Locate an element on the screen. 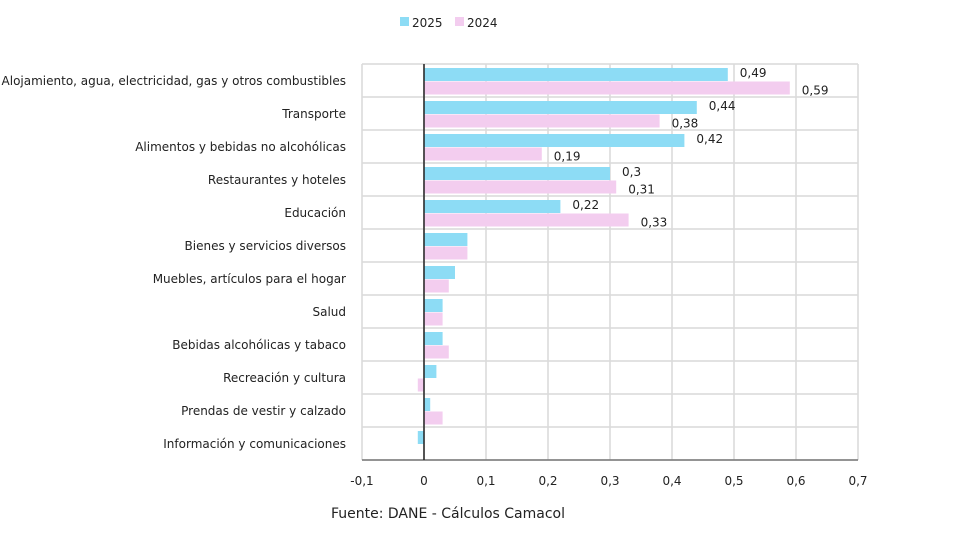  category-label: Alimentos y bebidas no alcohólicas is located at coordinates (240, 147).